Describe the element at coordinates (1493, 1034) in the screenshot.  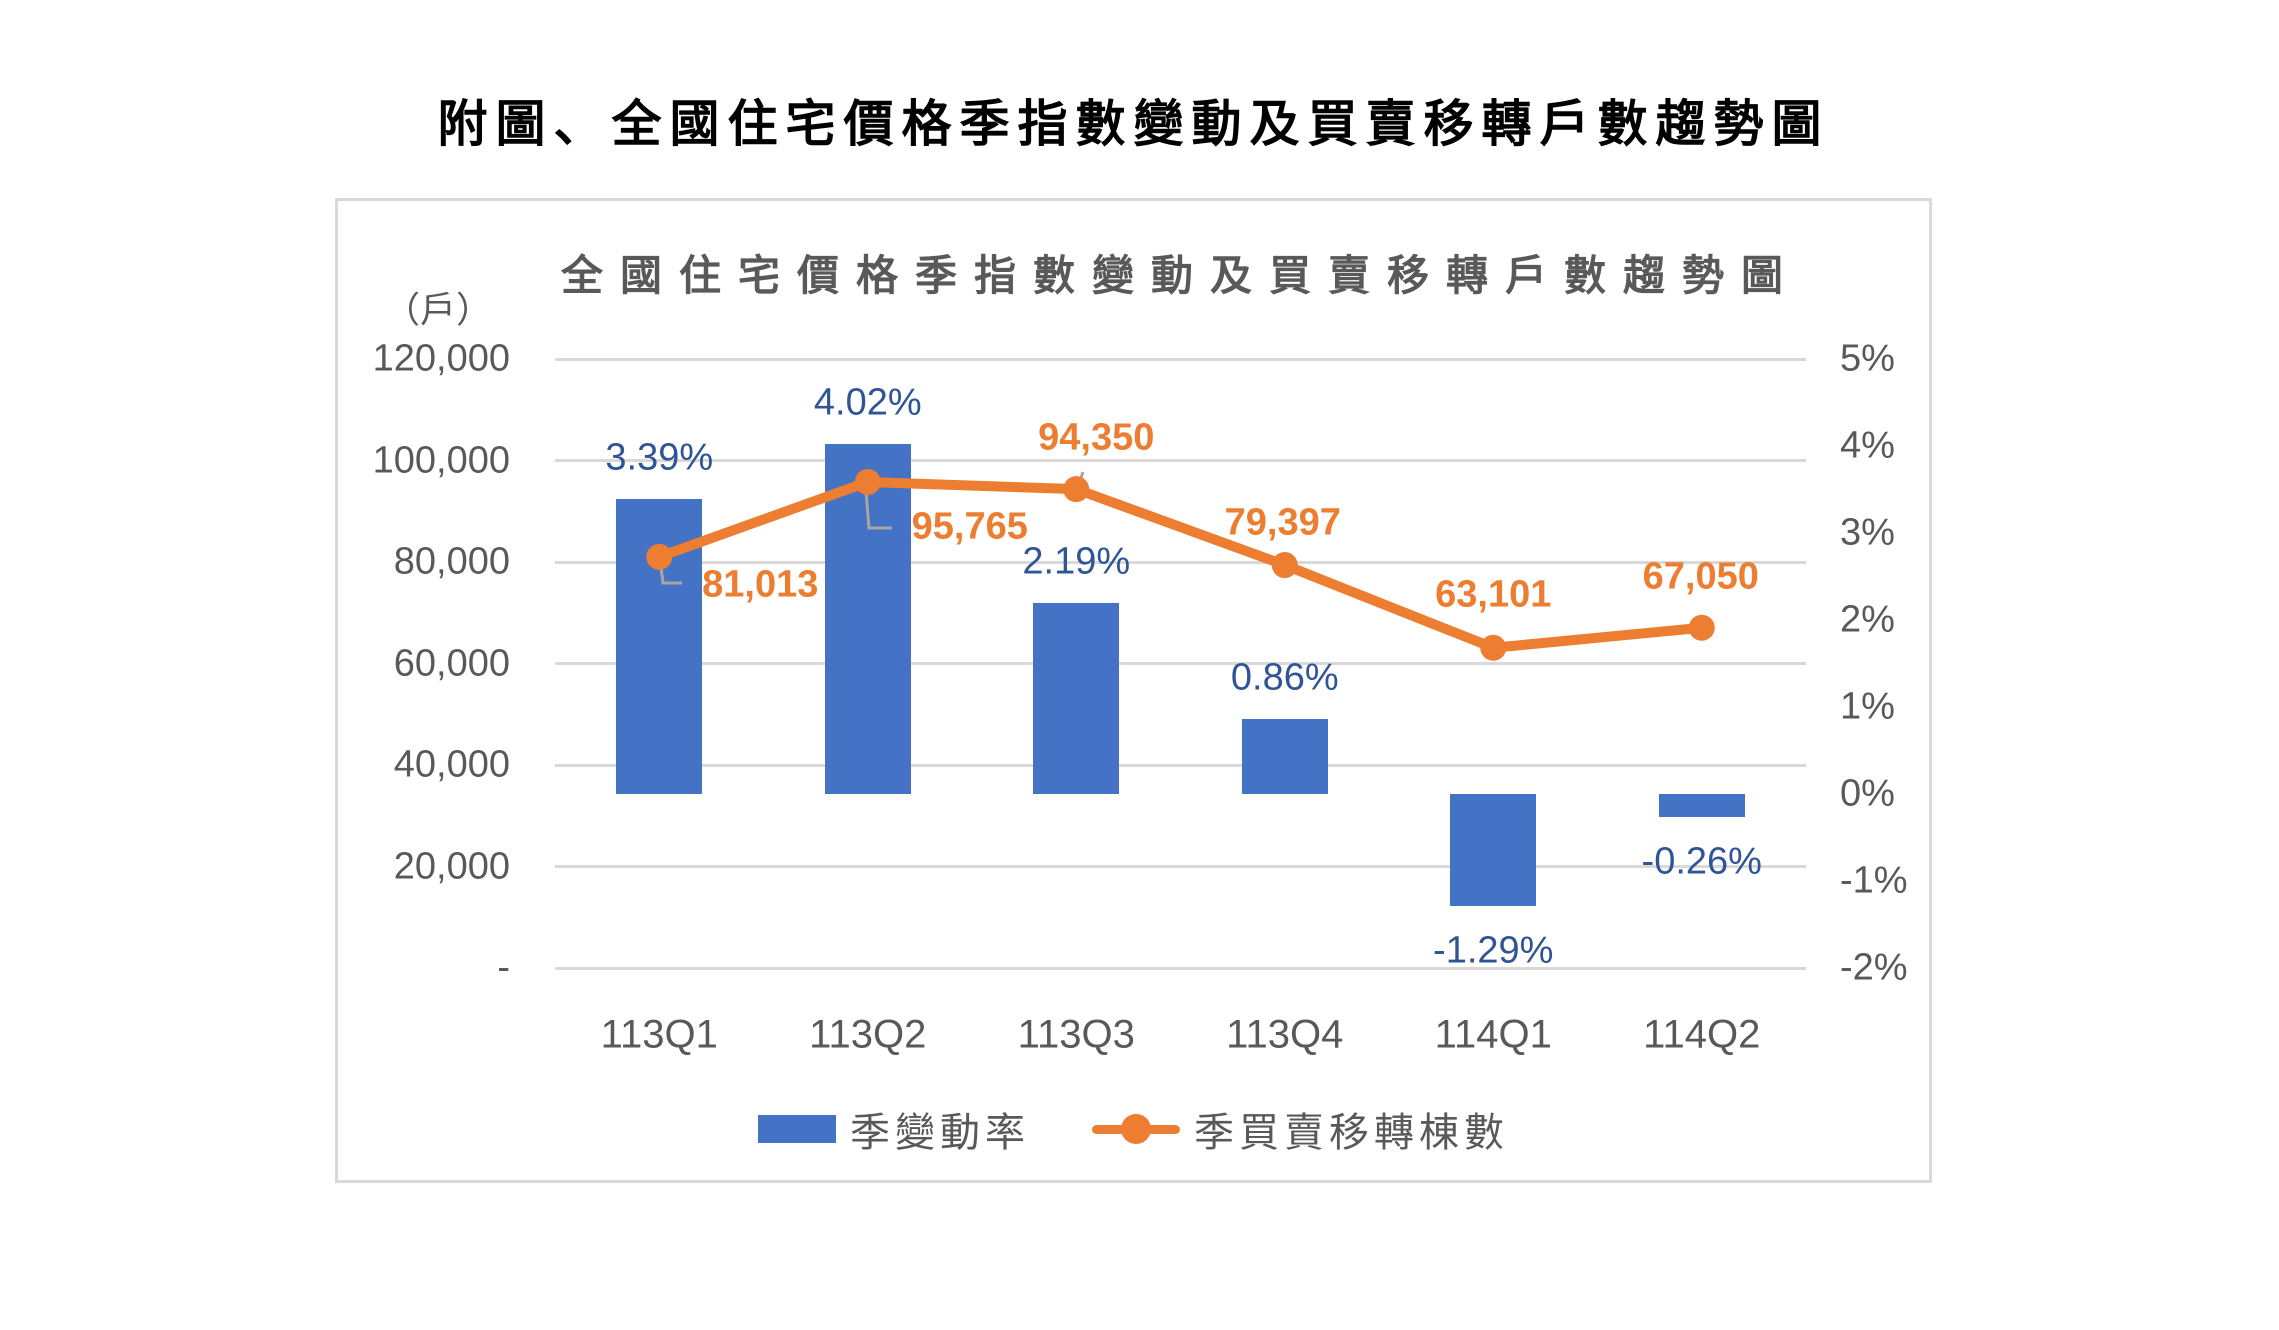
I see `x-axis-tick: 114Q1` at that location.